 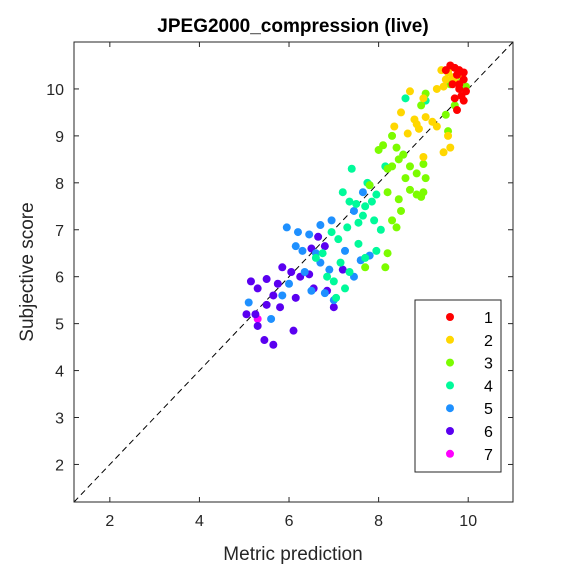 What do you see at coordinates (59, 419) in the screenshot?
I see `y-tick-label: 3` at bounding box center [59, 419].